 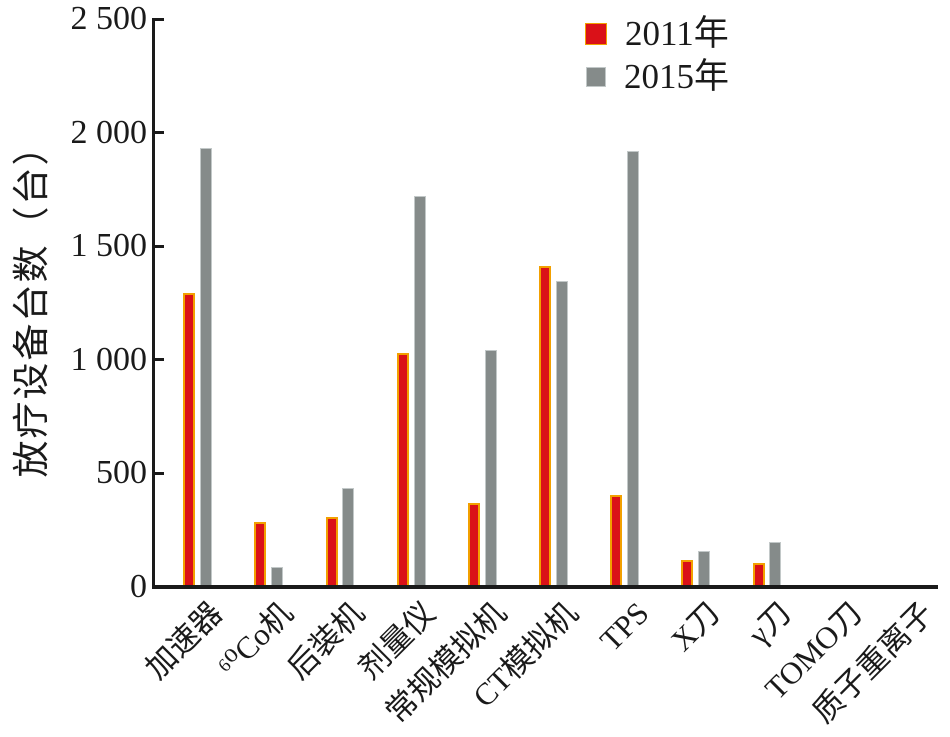 I want to click on bar-2011年-⁶⁰Co机, so click(x=260, y=554).